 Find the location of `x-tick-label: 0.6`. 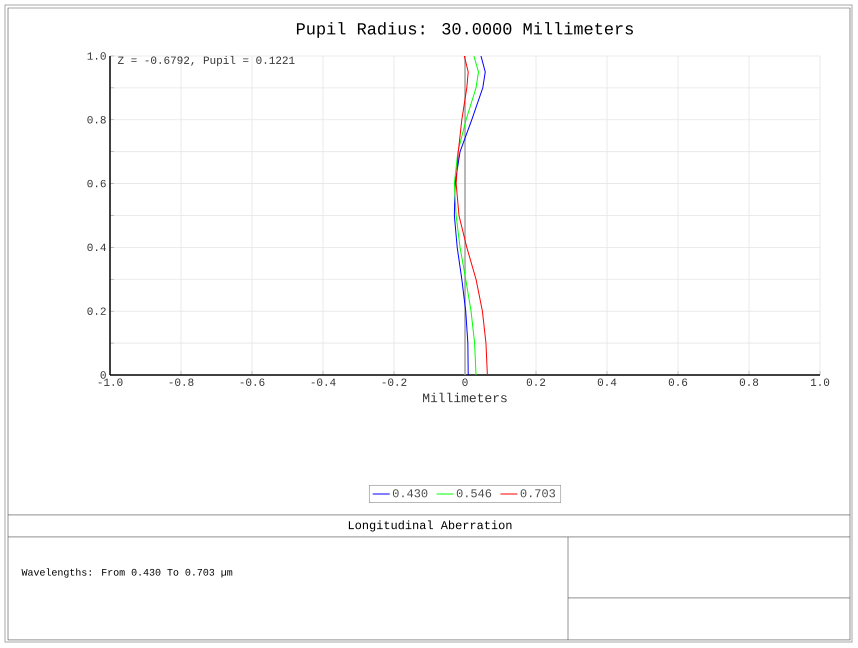

x-tick-label: 0.6 is located at coordinates (678, 382).